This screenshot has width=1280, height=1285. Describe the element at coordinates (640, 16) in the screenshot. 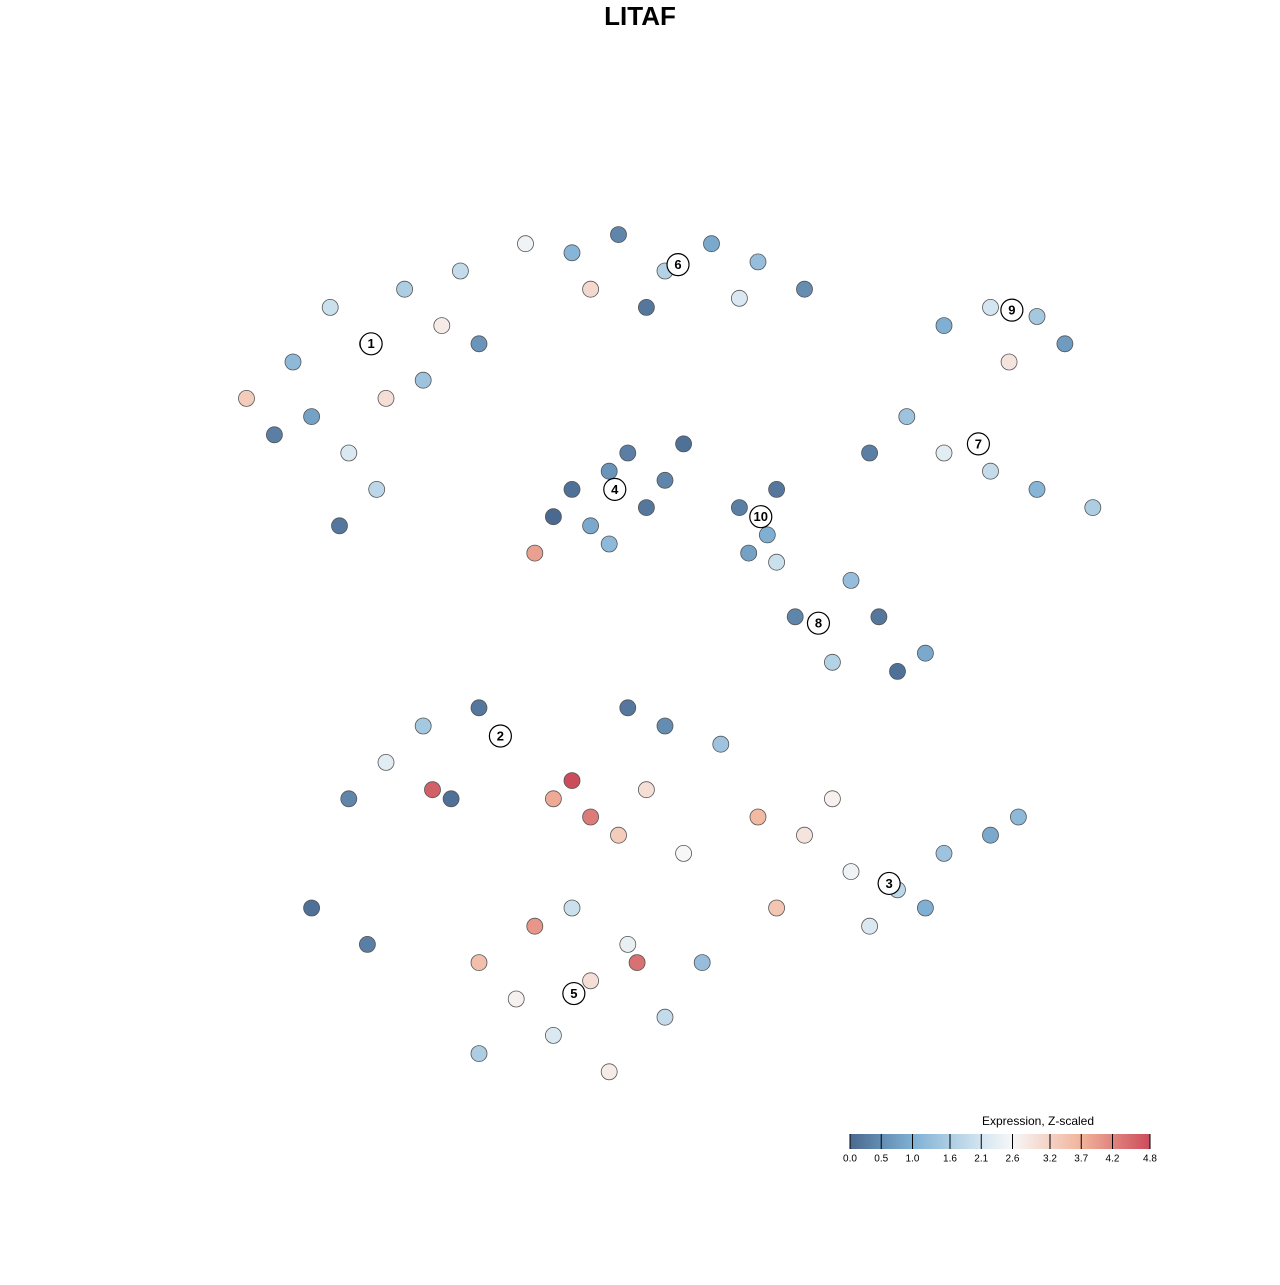

I see `chart-title: LITAF` at that location.